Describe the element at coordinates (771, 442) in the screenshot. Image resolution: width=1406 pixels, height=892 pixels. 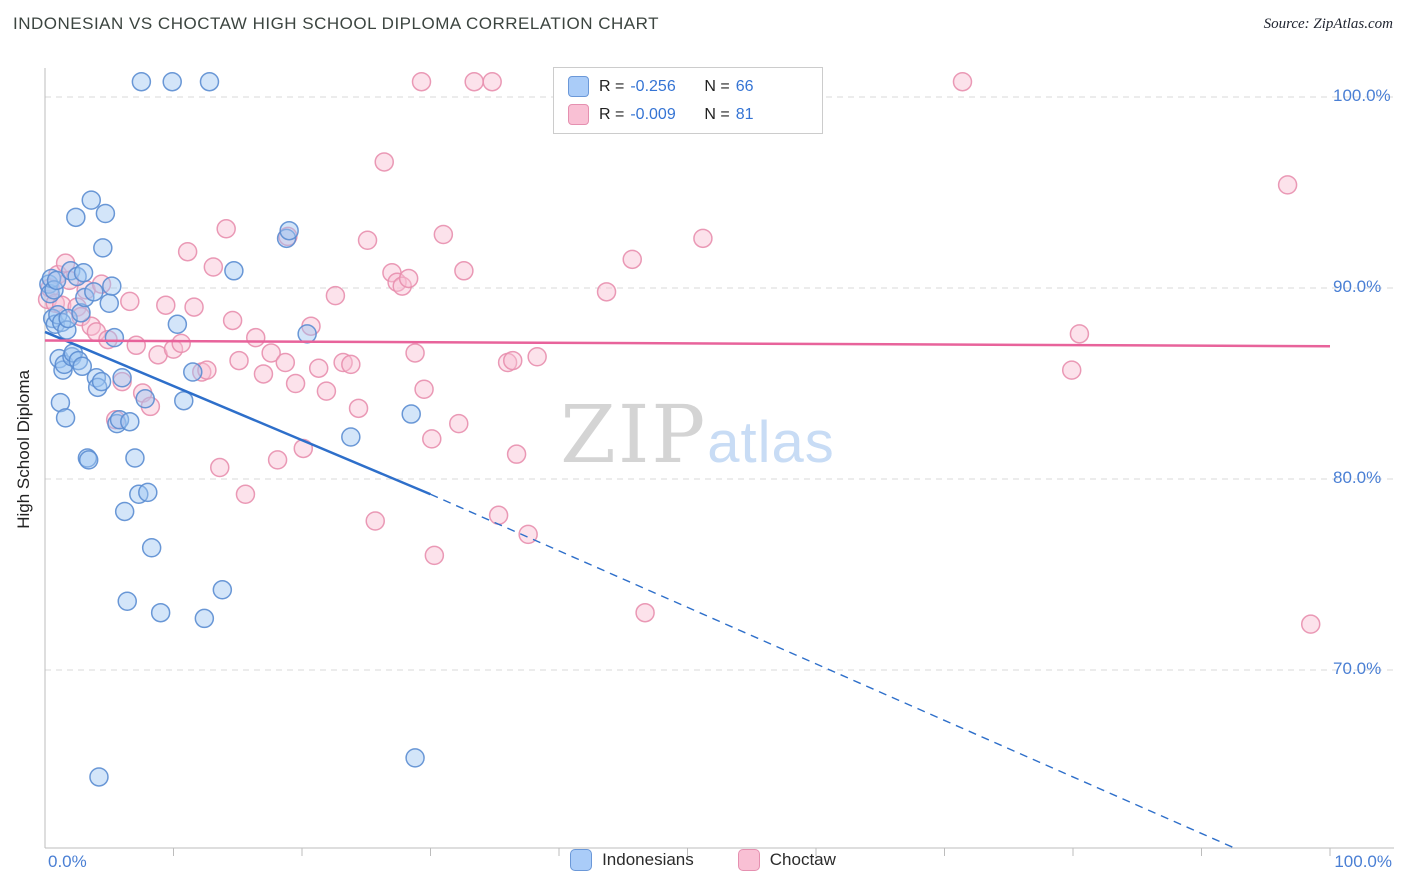
I see `watermark-atlas: atlas` at that location.